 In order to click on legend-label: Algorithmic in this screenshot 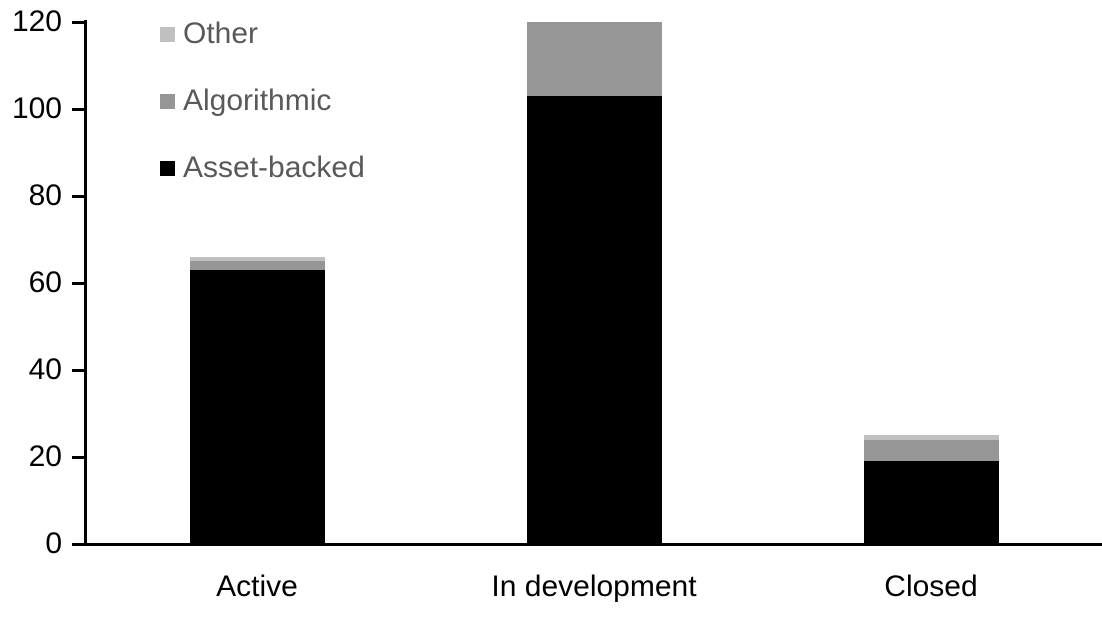, I will do `click(257, 100)`.